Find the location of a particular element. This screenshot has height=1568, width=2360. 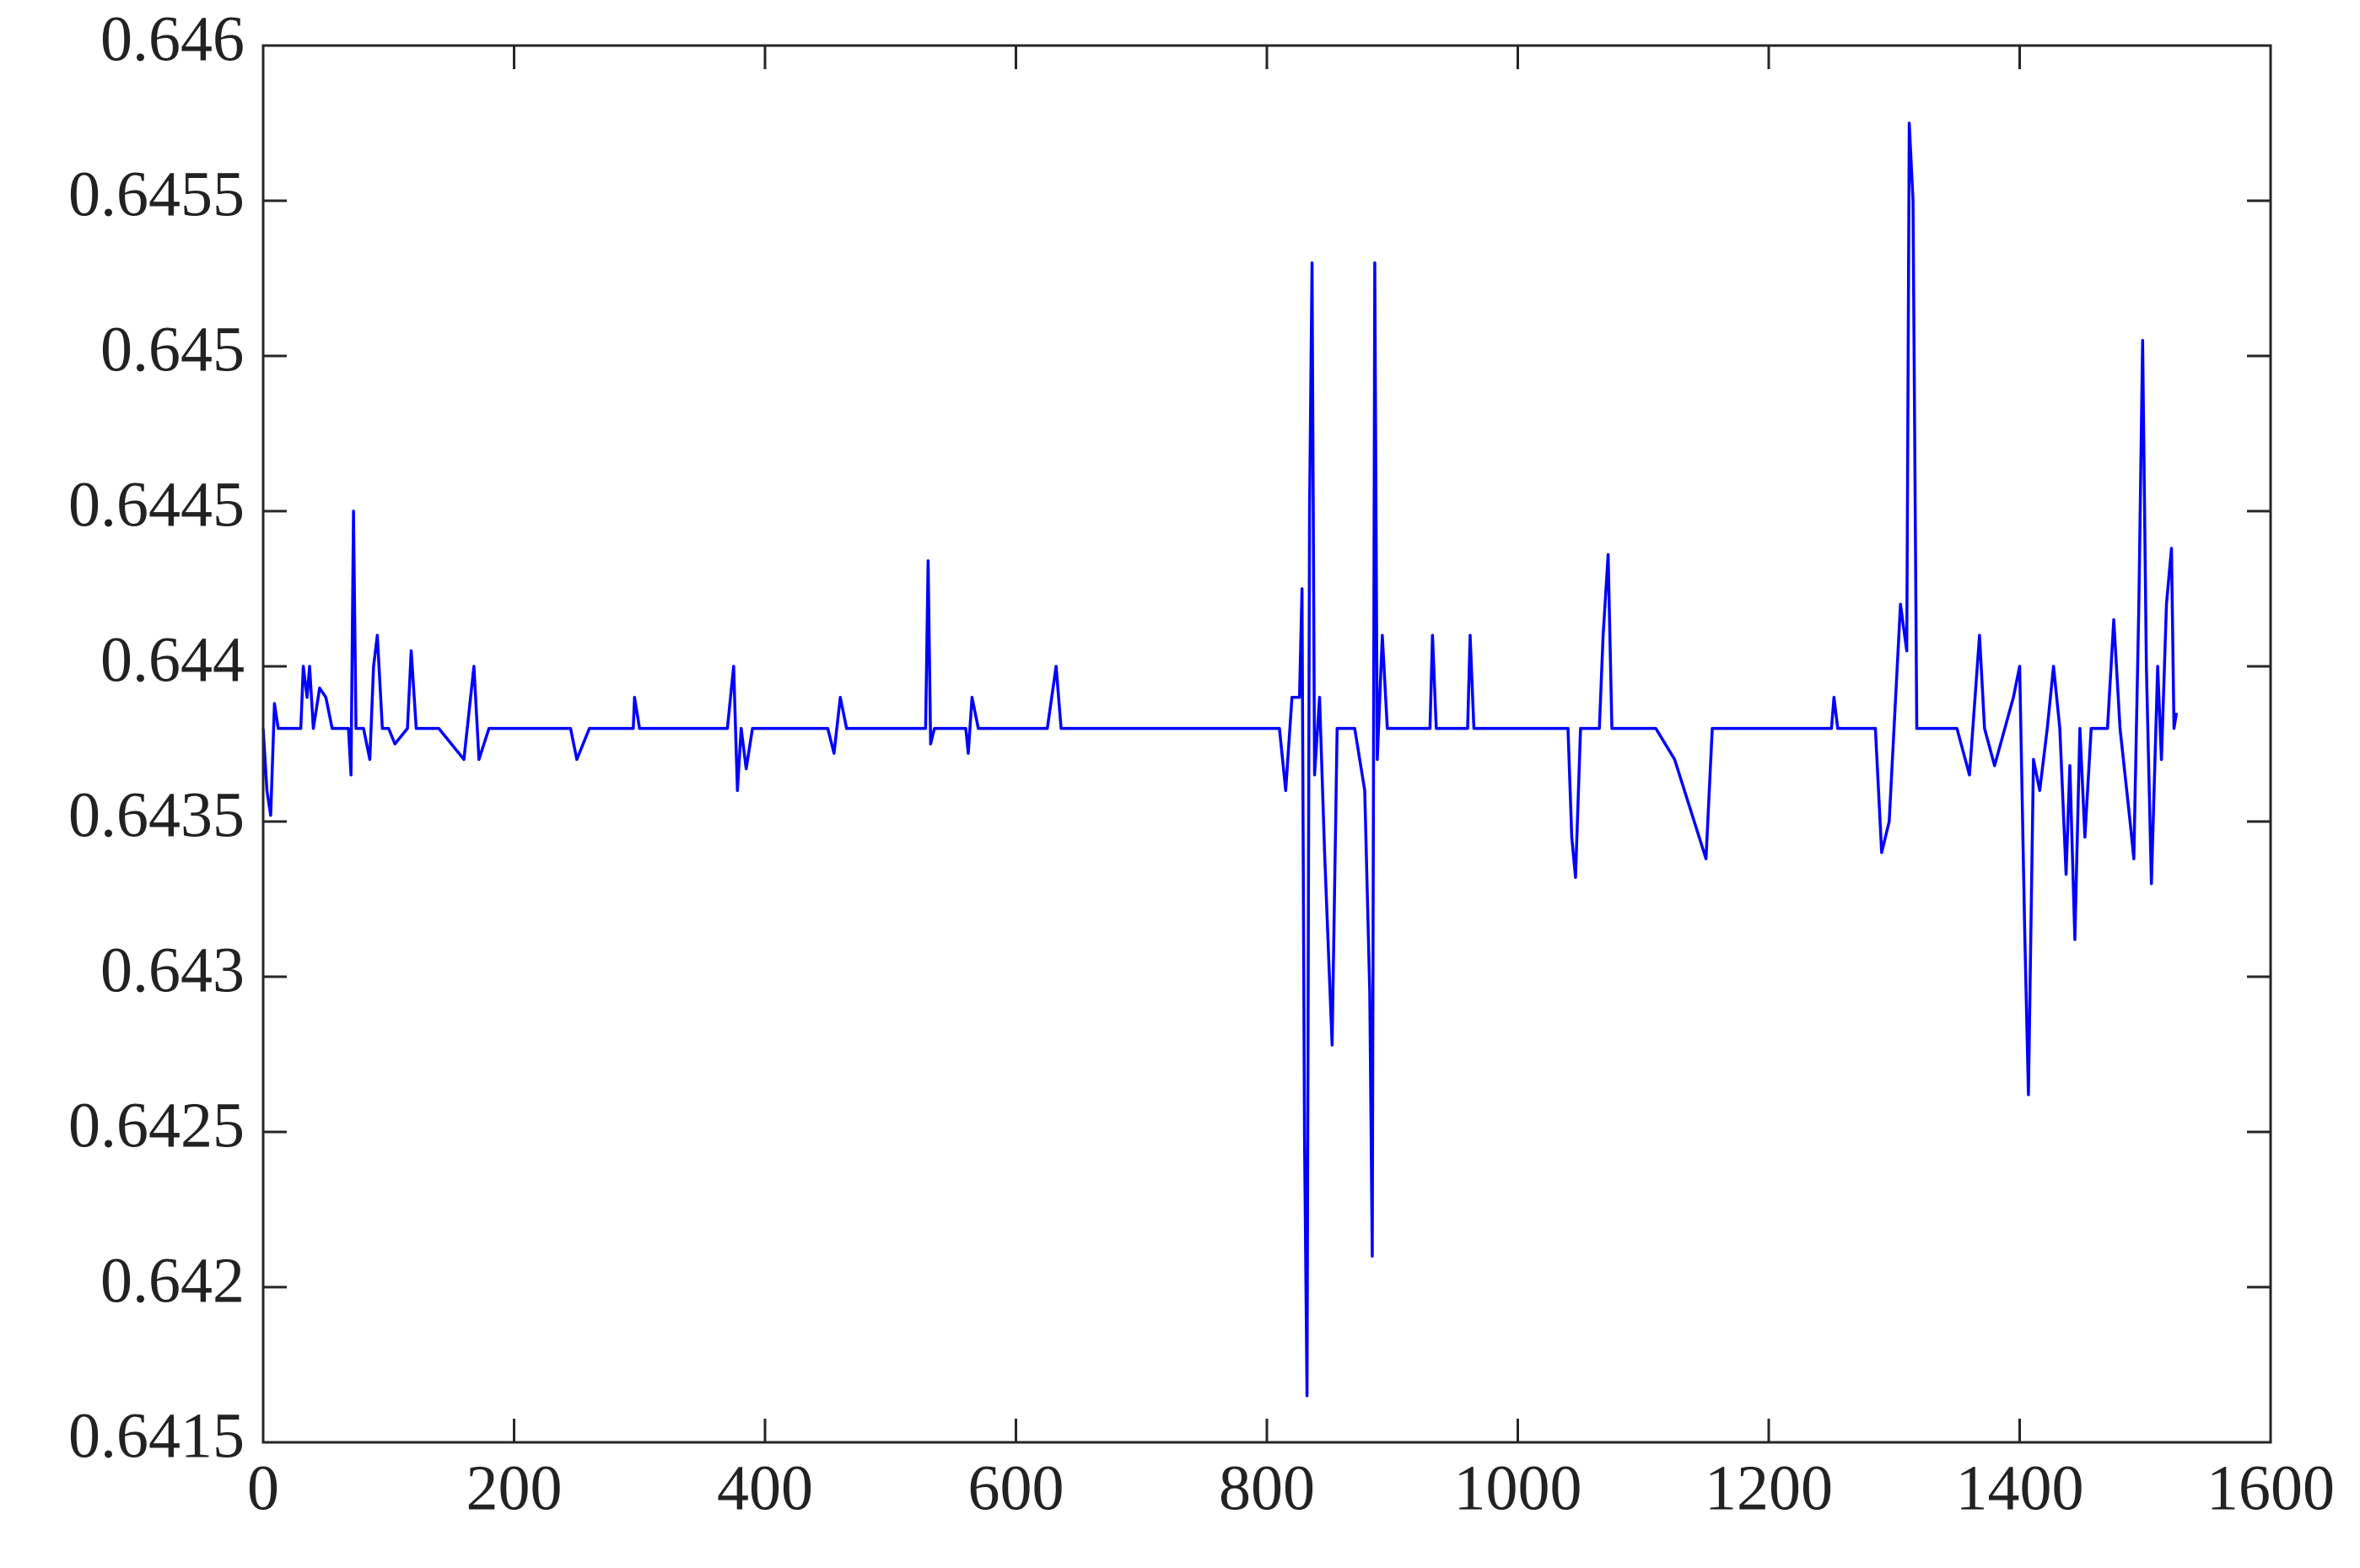

y-tick-label: 0.642 is located at coordinates (172, 1280).